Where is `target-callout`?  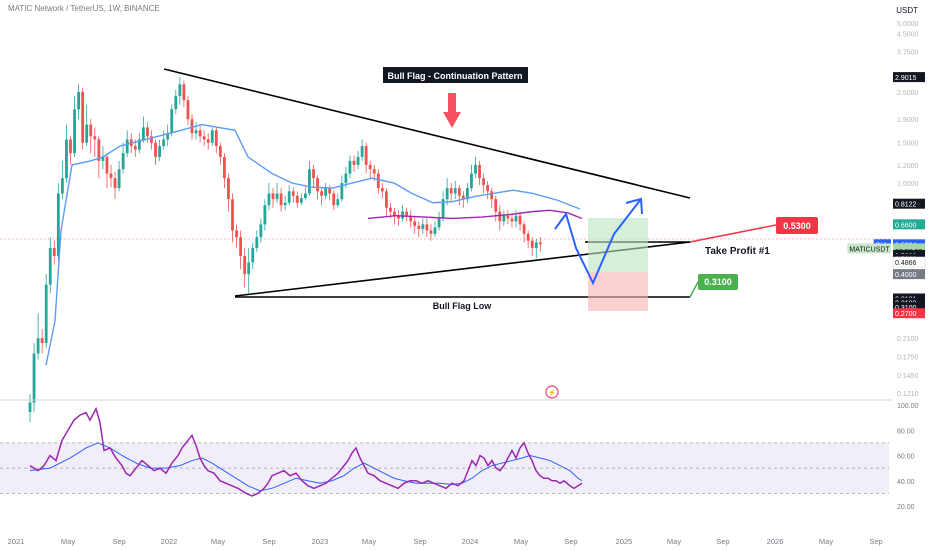 target-callout is located at coordinates (797, 225).